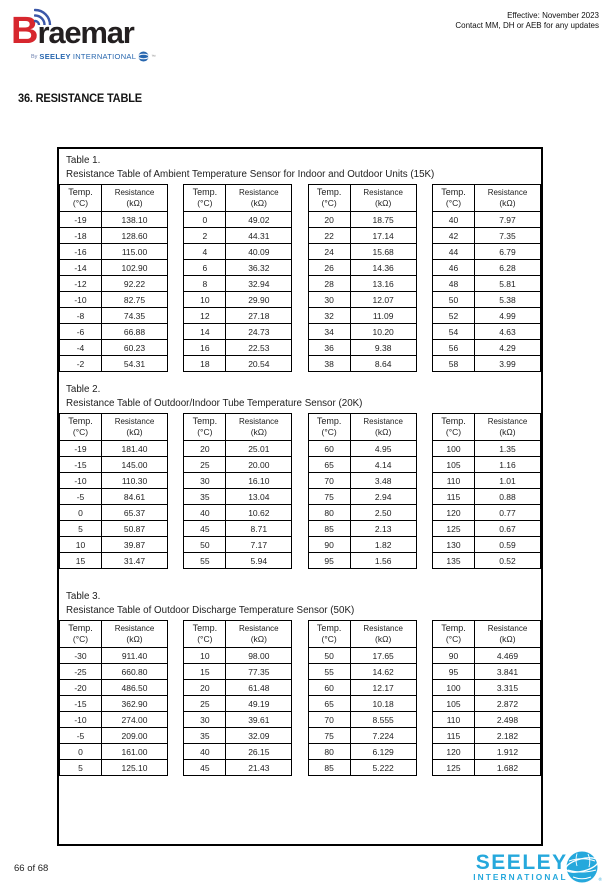  I want to click on resistance-cell: 362.90, so click(134, 703).